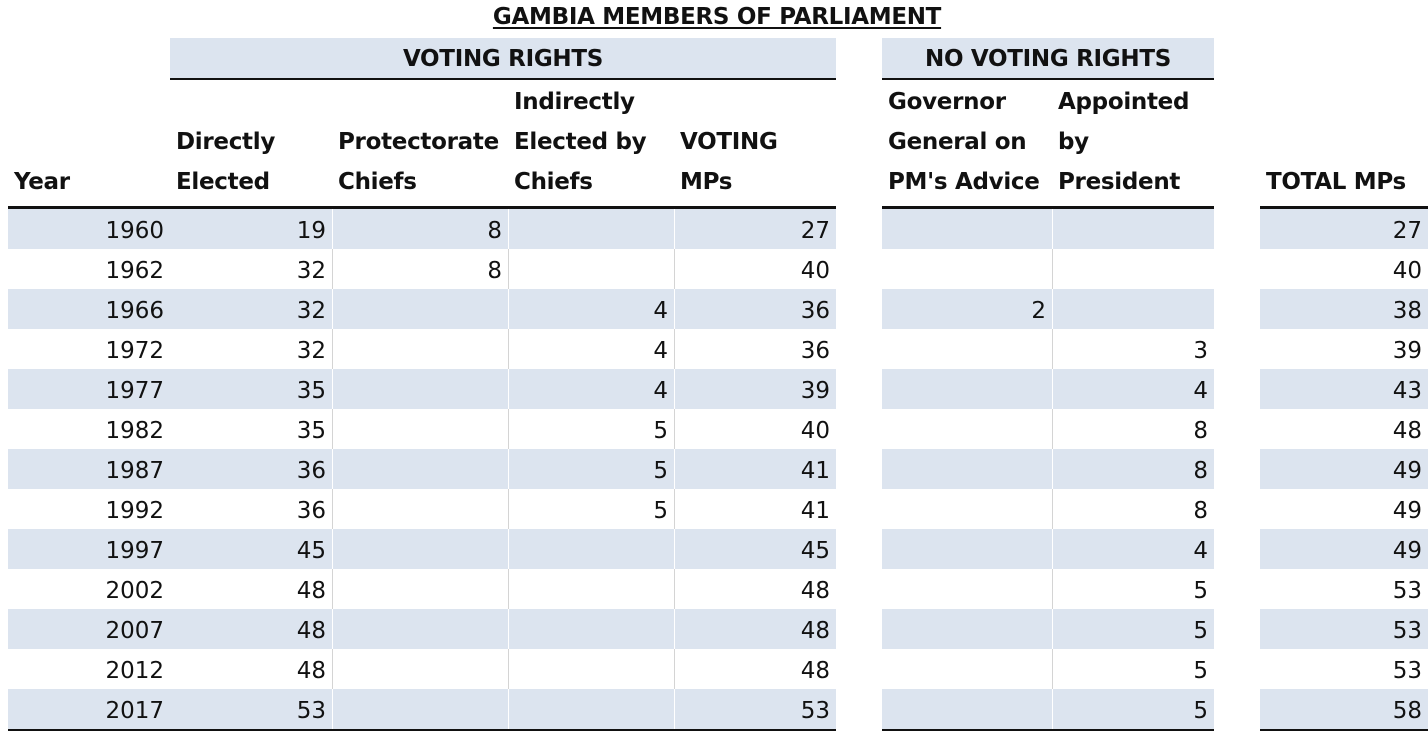 Image resolution: width=1428 pixels, height=736 pixels. What do you see at coordinates (134, 431) in the screenshot?
I see `year-cell: 1982` at bounding box center [134, 431].